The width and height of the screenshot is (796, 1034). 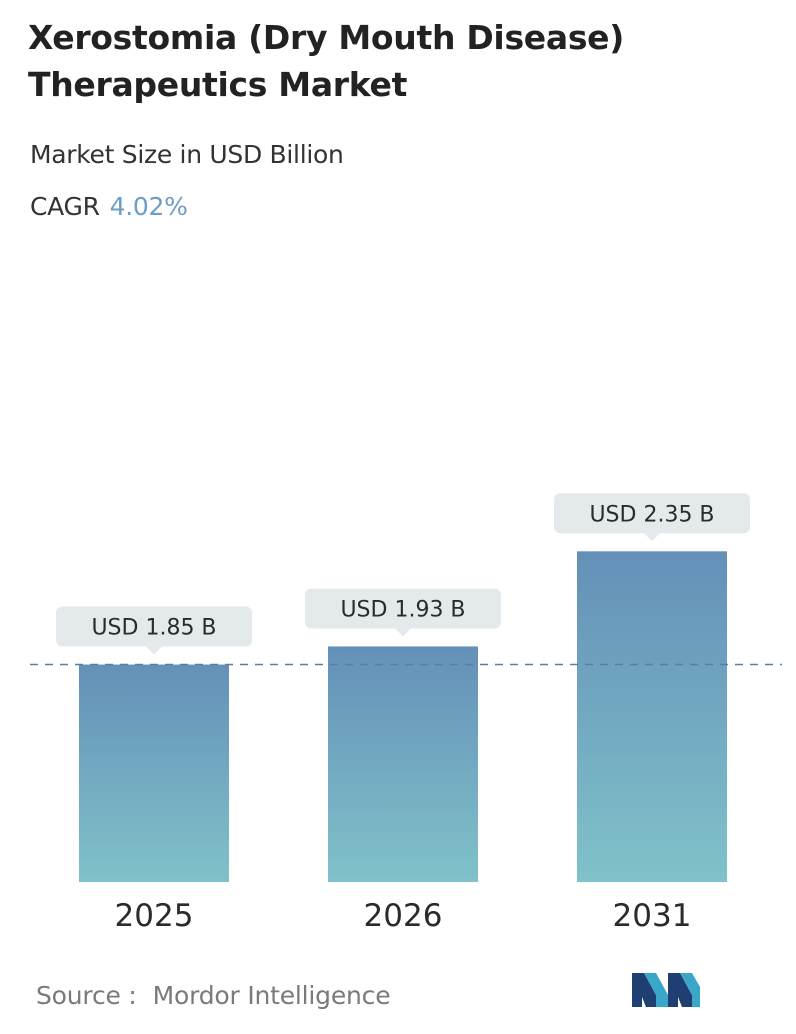 I want to click on data-label-2031: USD 2.35 B, so click(x=652, y=517).